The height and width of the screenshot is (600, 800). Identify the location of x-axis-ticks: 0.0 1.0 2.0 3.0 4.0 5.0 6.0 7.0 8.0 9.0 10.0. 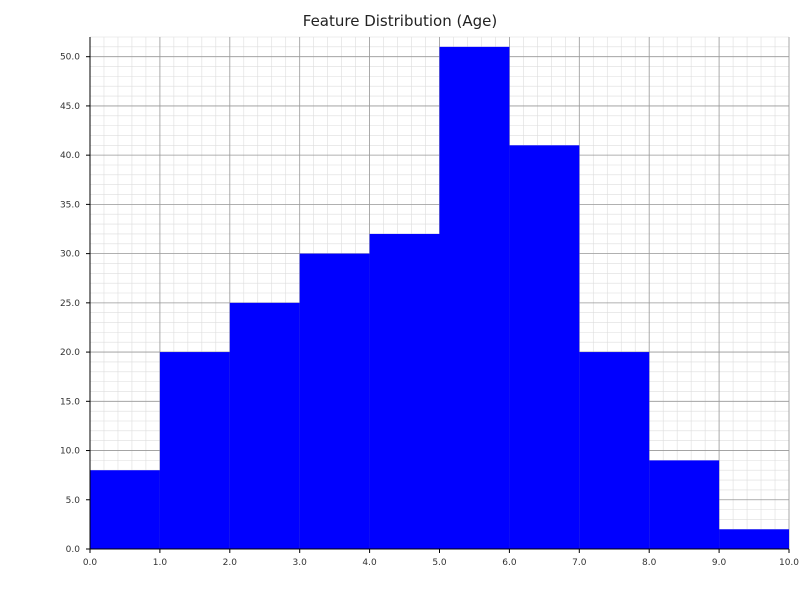
(441, 558).